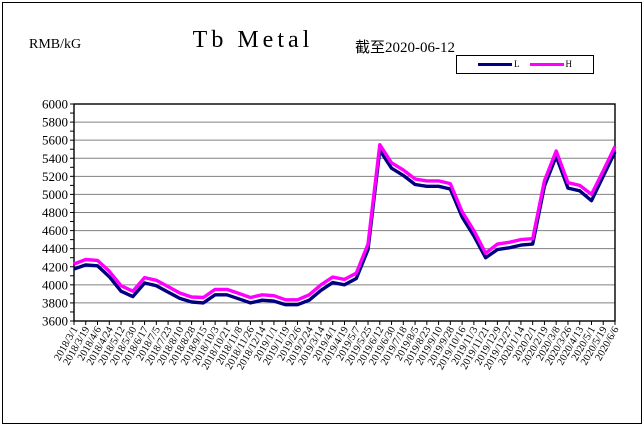 This screenshot has width=644, height=426. Describe the element at coordinates (55, 140) in the screenshot. I see `y-axis-label: 5600` at that location.